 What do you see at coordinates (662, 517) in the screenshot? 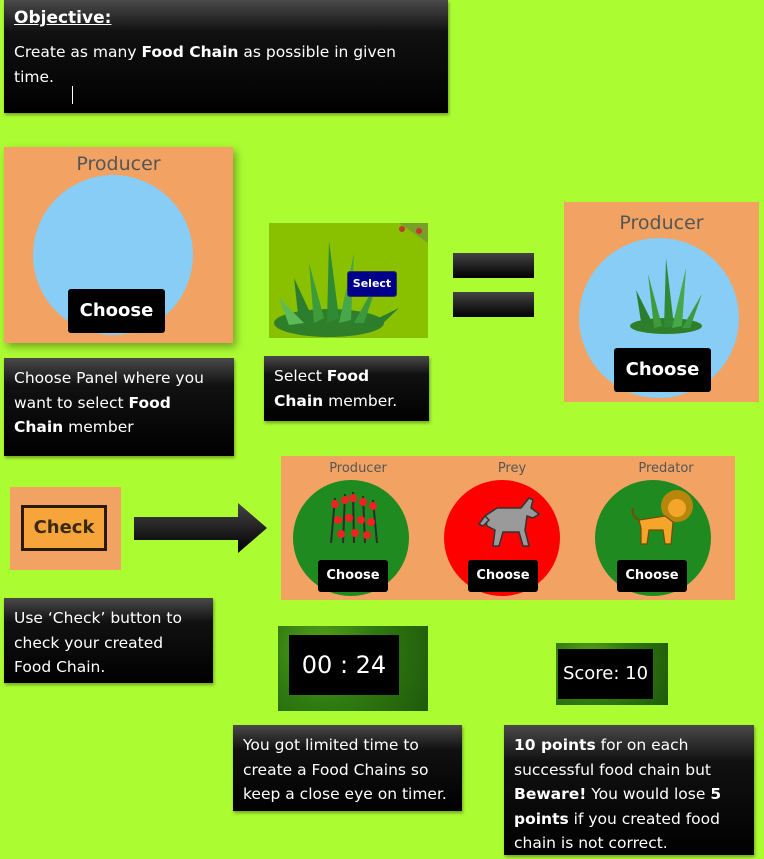
I see `lion-icon` at bounding box center [662, 517].